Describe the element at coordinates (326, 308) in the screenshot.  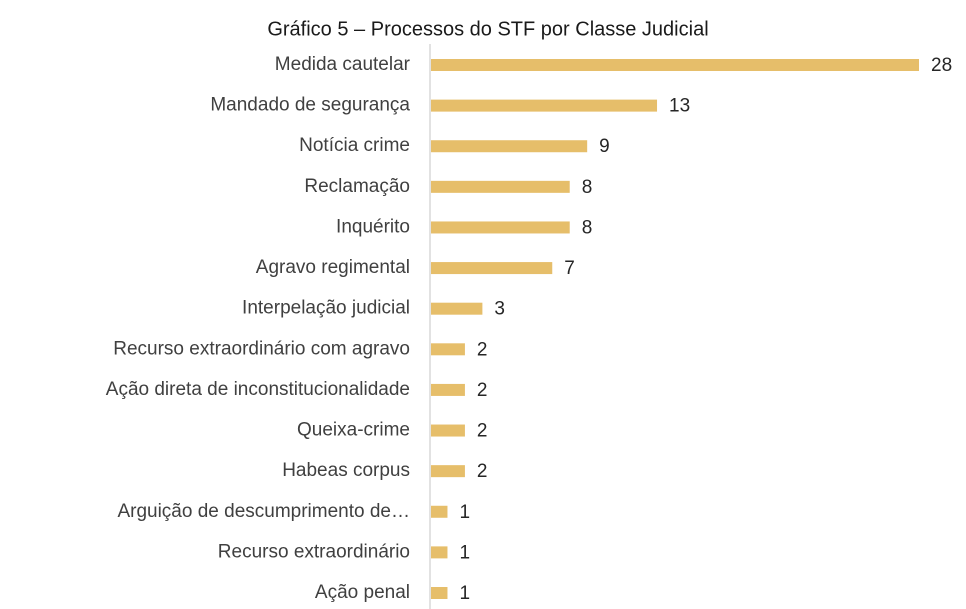
I see `y-tick-label: Interpelação judicial` at that location.